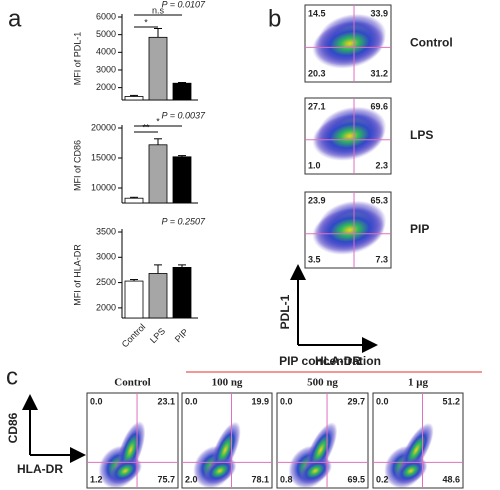 Image resolution: width=500 pixels, height=490 pixels. What do you see at coordinates (260, 401) in the screenshot?
I see `quadrant-value: 19.9` at bounding box center [260, 401].